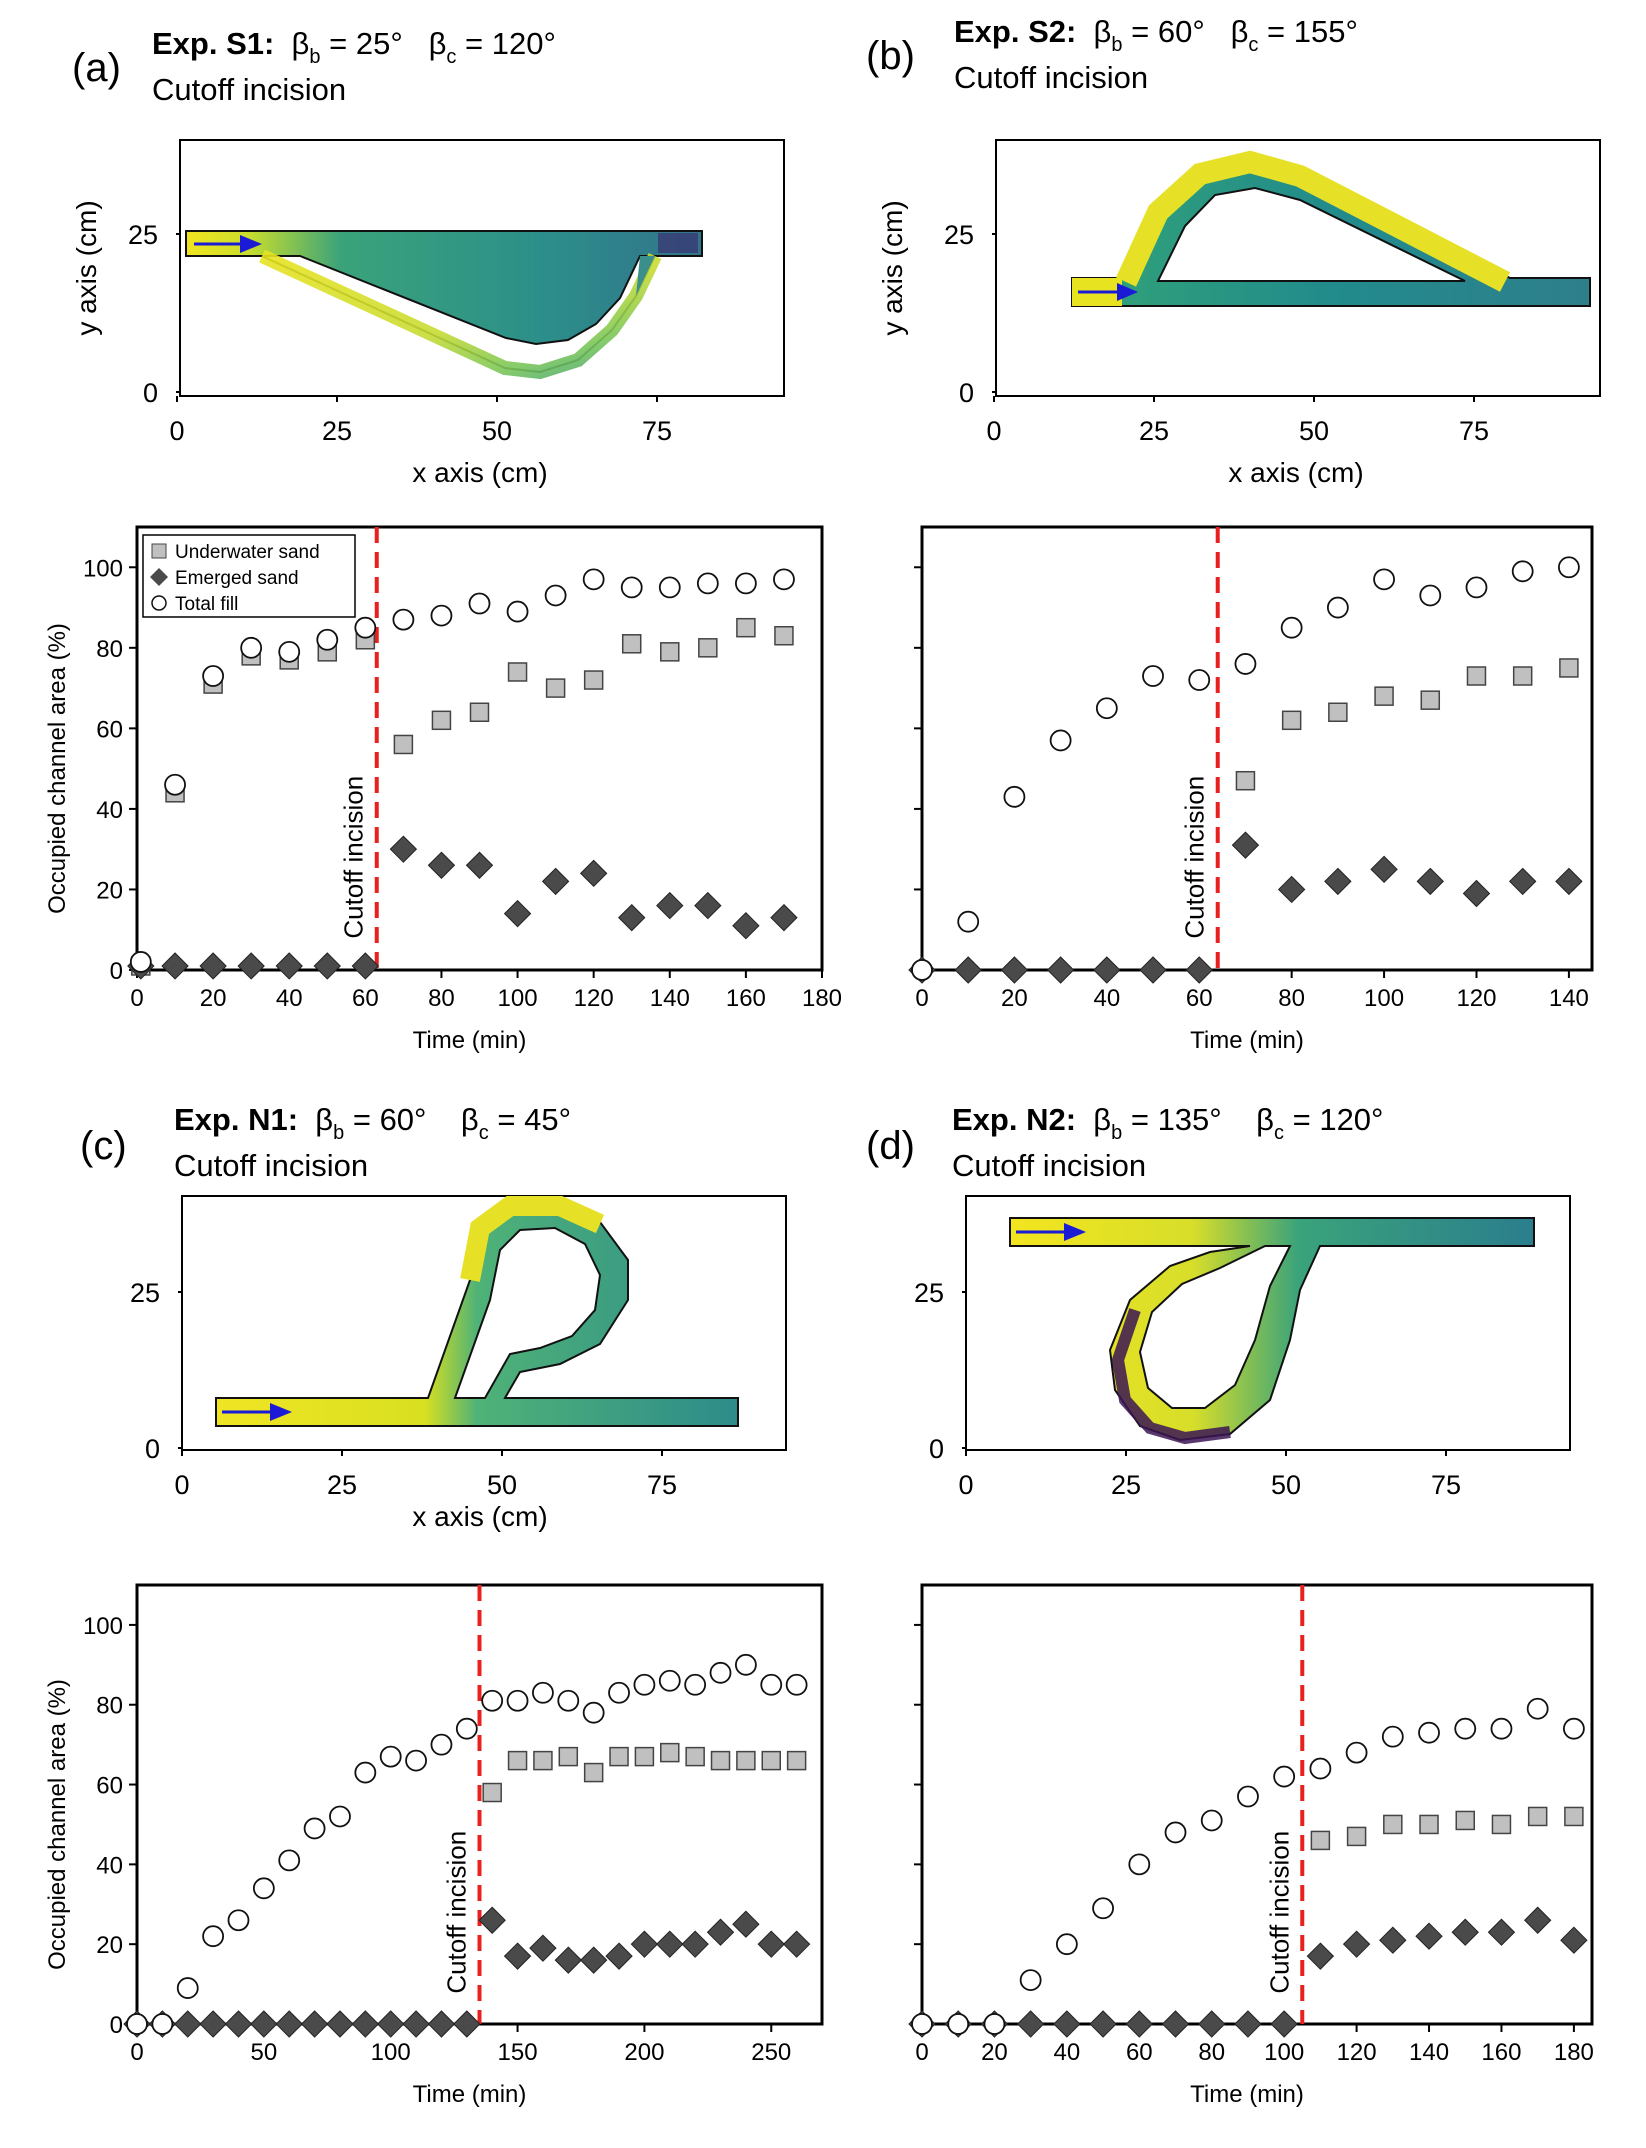 The image size is (1646, 2148). Describe the element at coordinates (365, 998) in the screenshot. I see `x-tick-label: 60` at that location.